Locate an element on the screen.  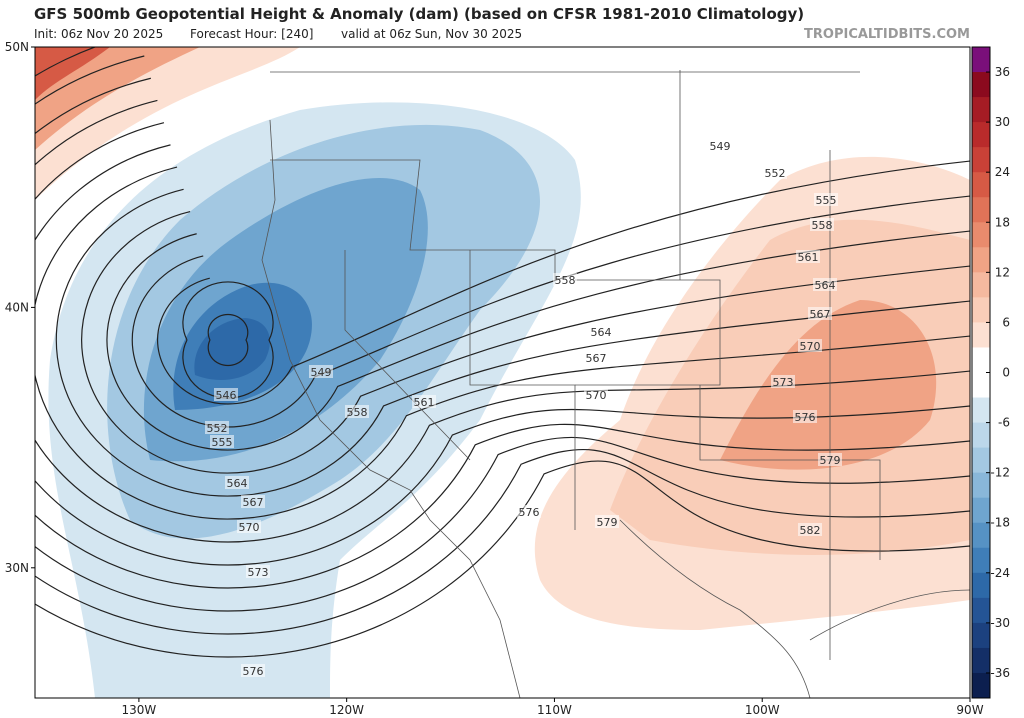
contour-label: 570 is located at coordinates (810, 346).